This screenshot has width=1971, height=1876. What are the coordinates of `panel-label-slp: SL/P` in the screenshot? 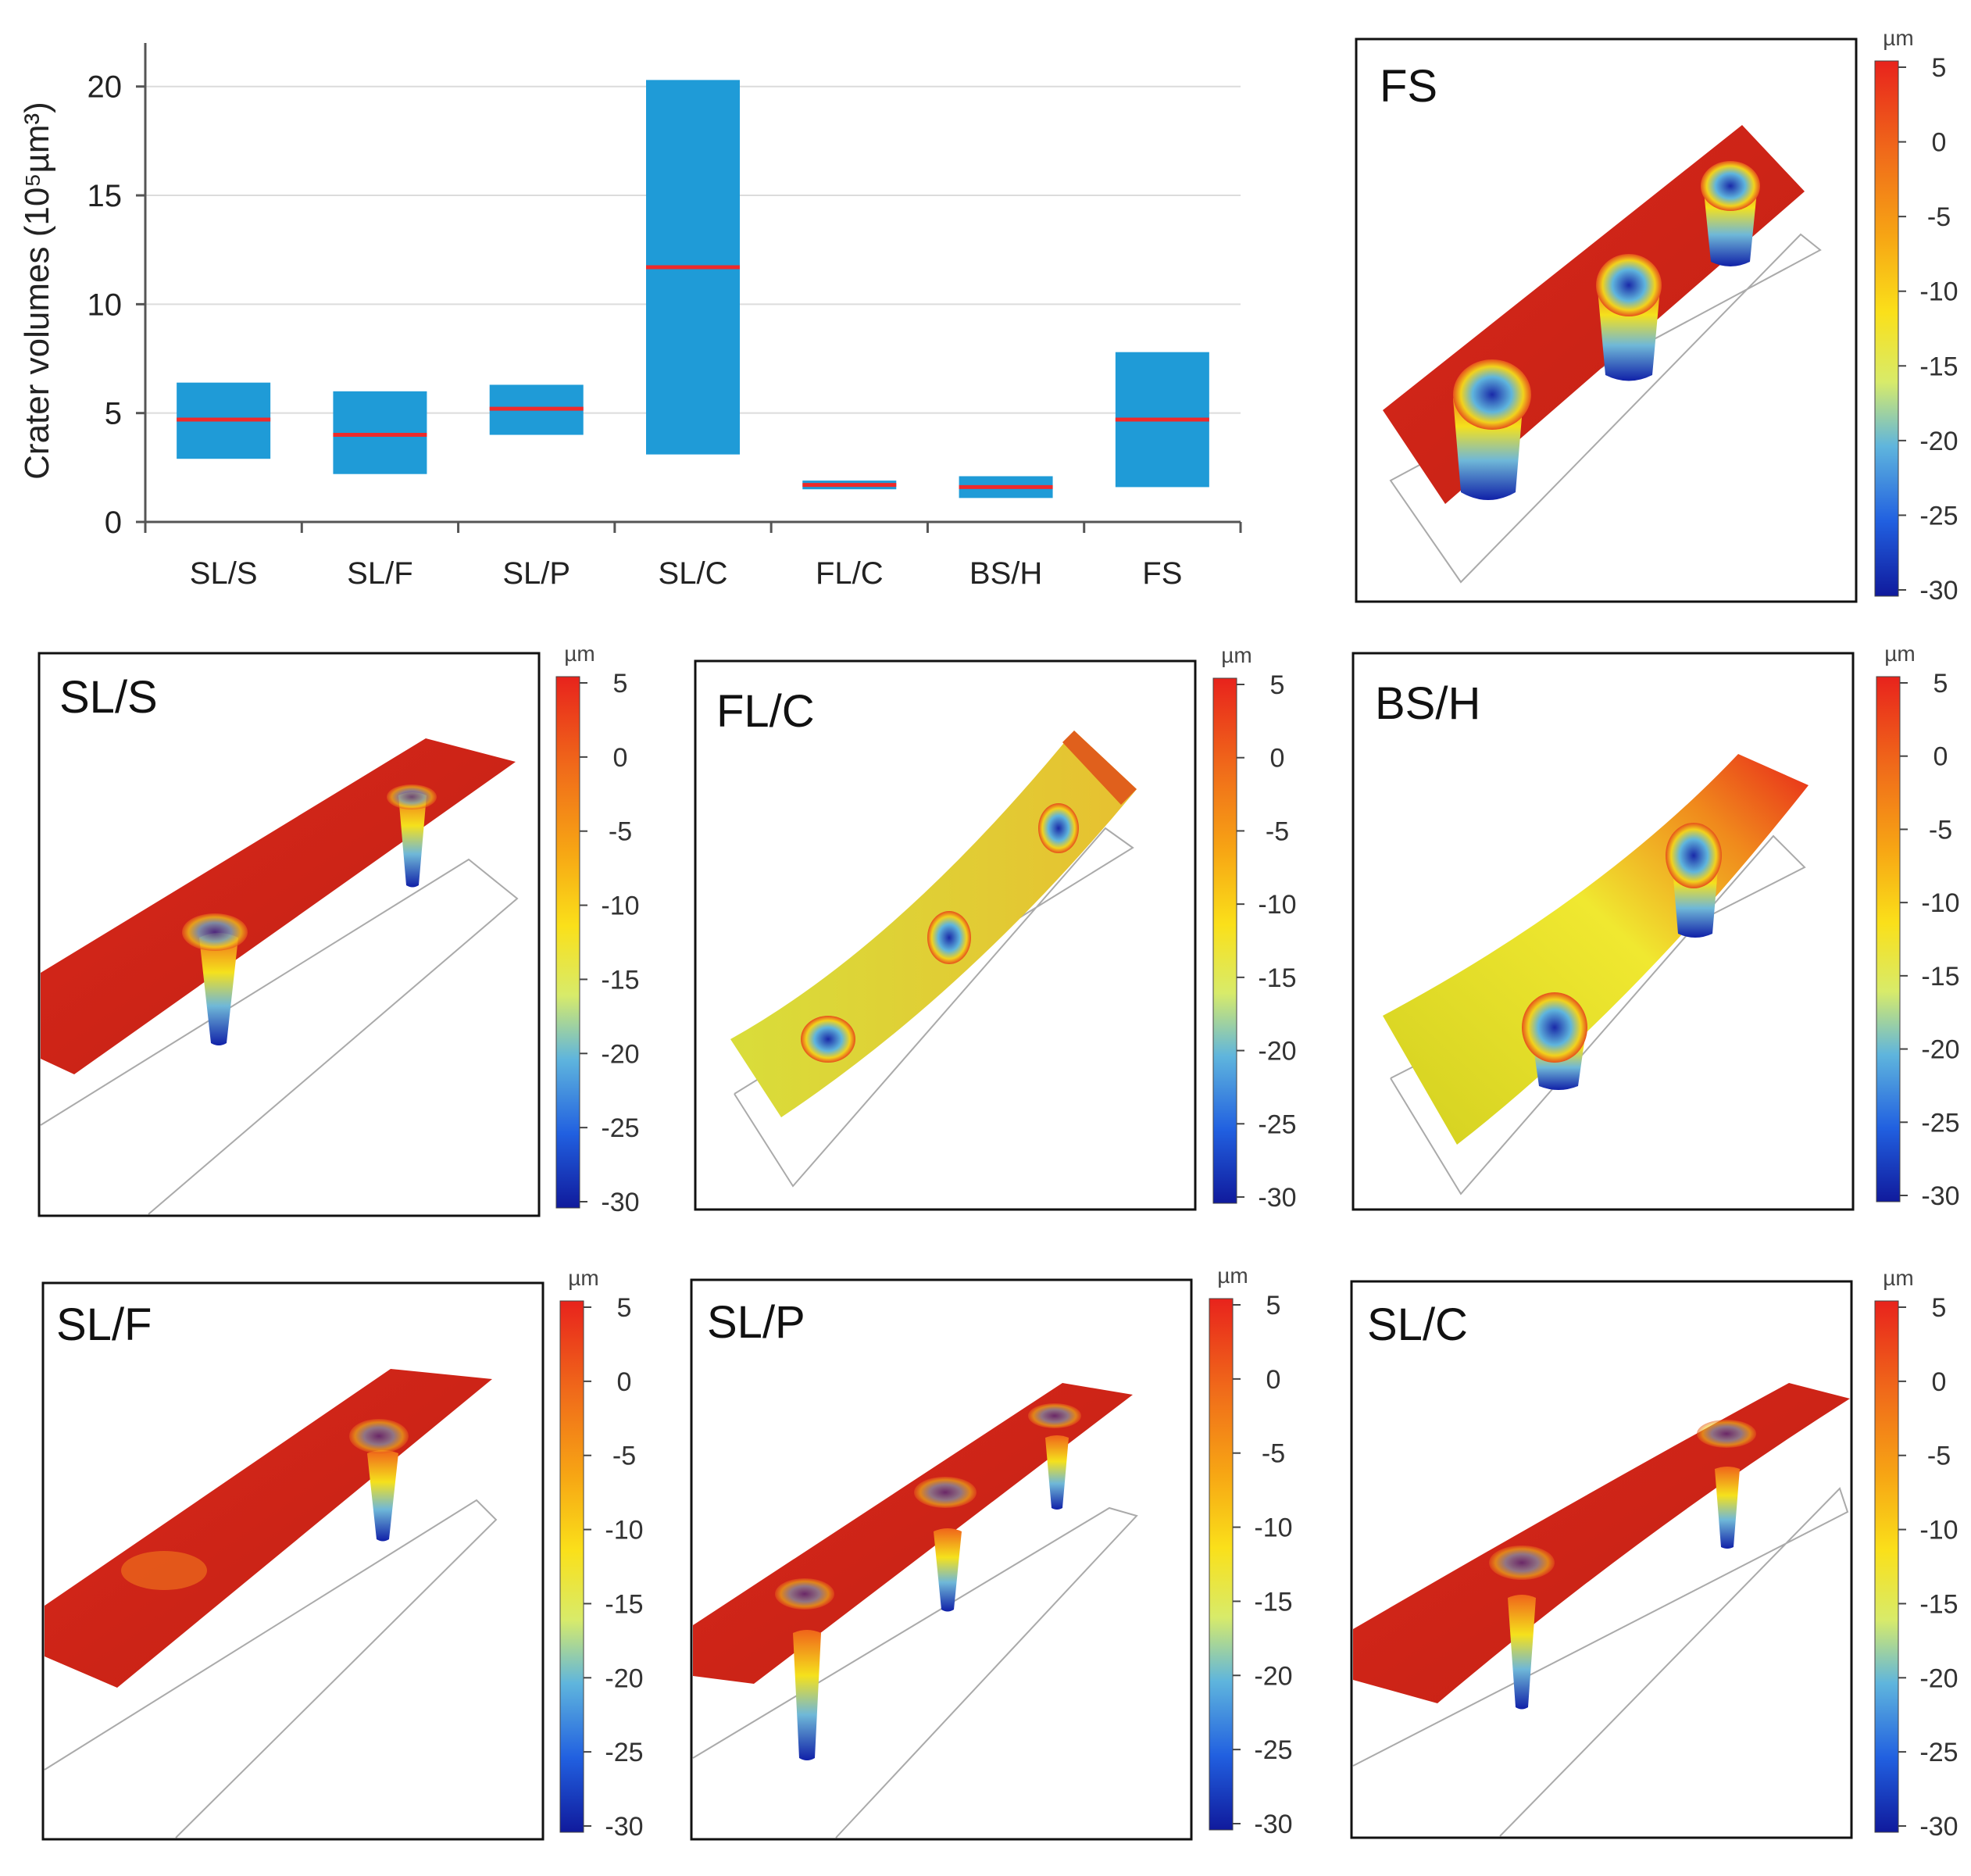 It's located at (756, 1322).